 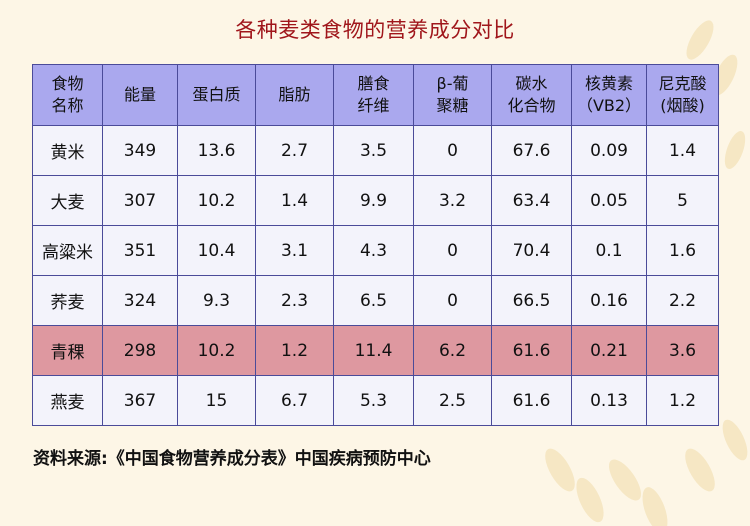 I want to click on food-name-cell: 高粱米, so click(x=67, y=250).